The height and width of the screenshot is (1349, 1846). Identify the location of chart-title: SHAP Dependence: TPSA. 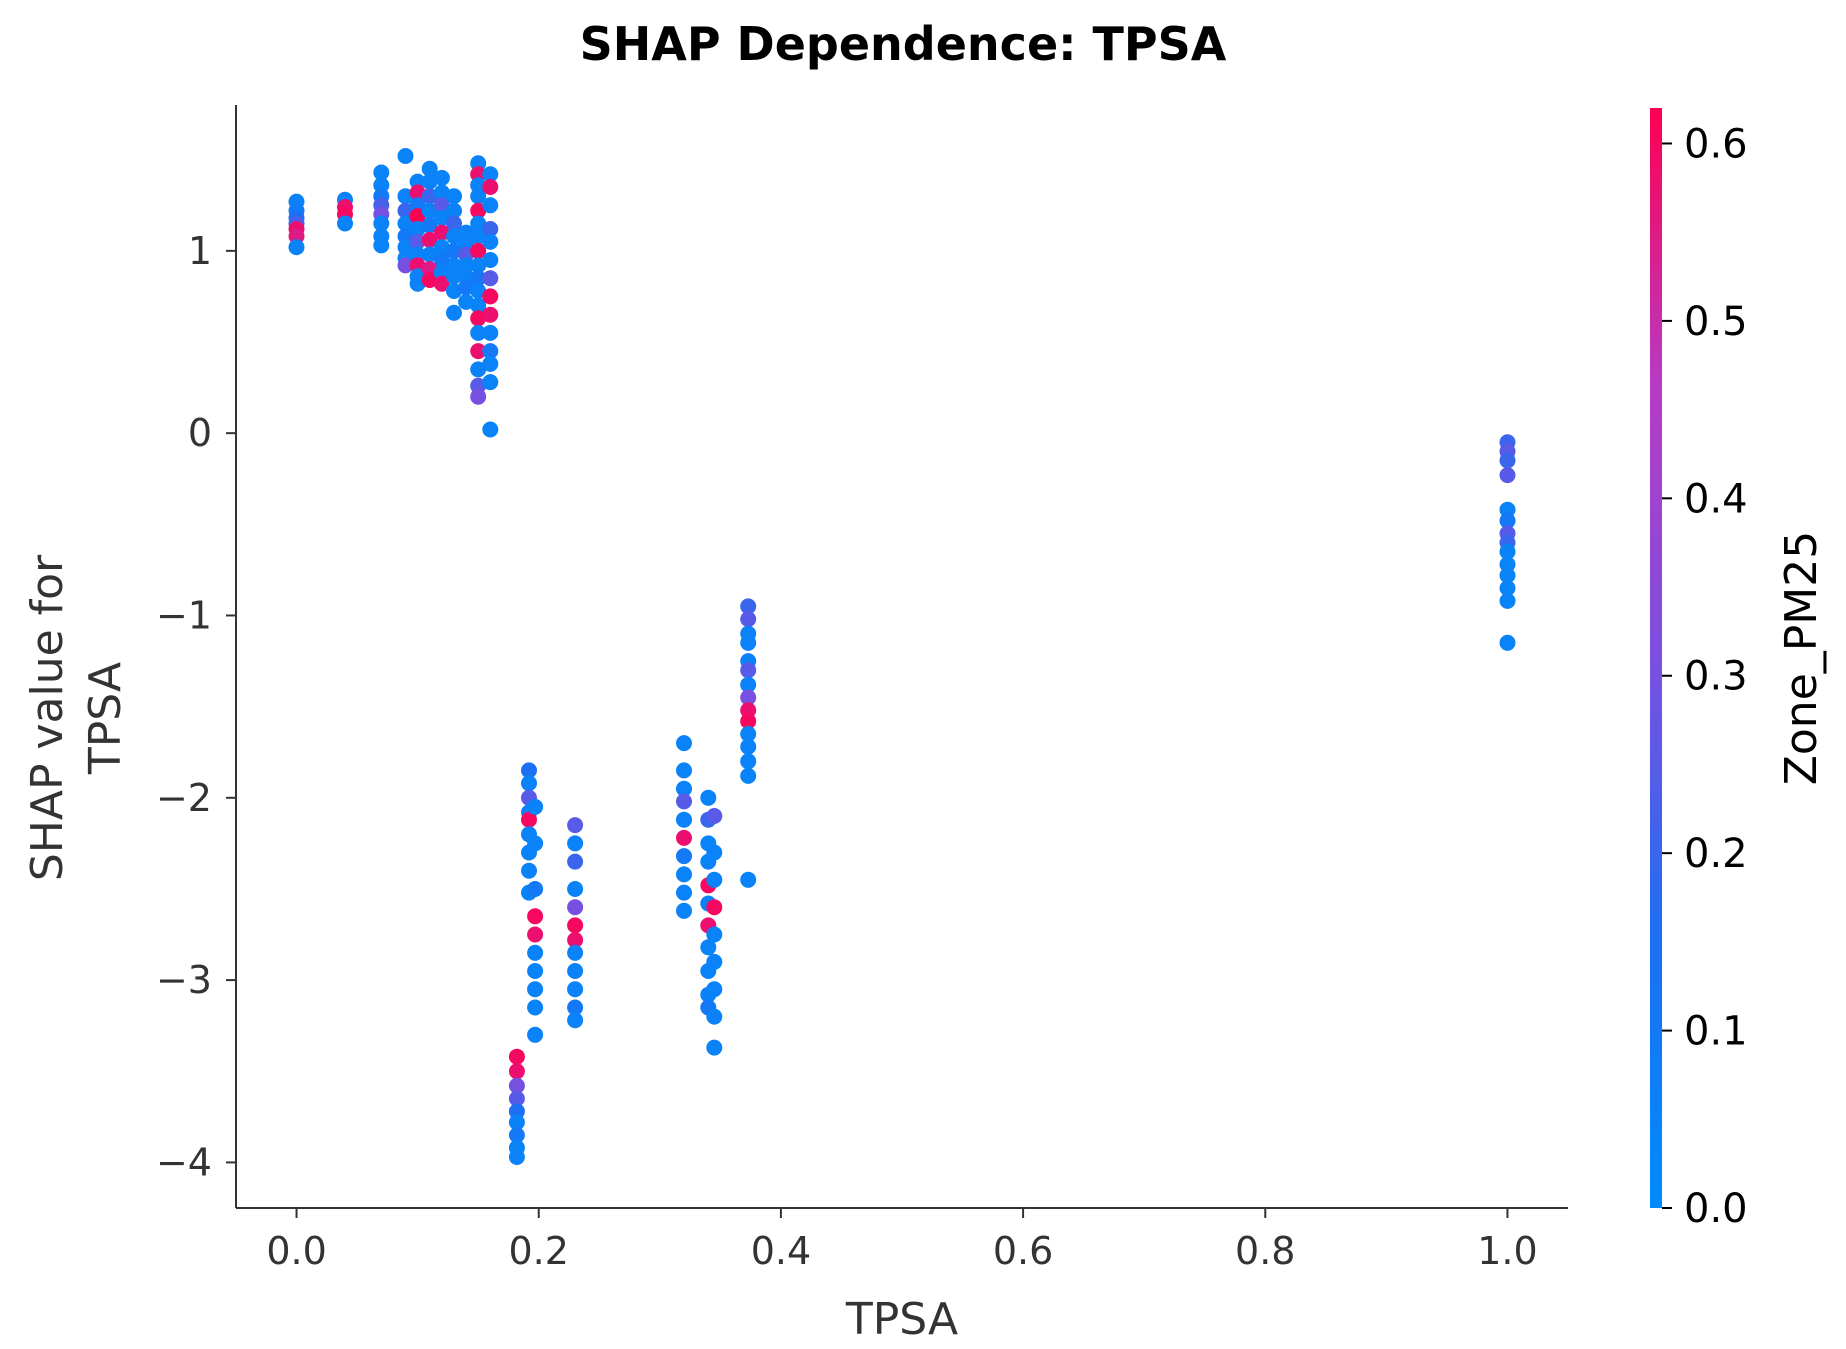
(903, 44).